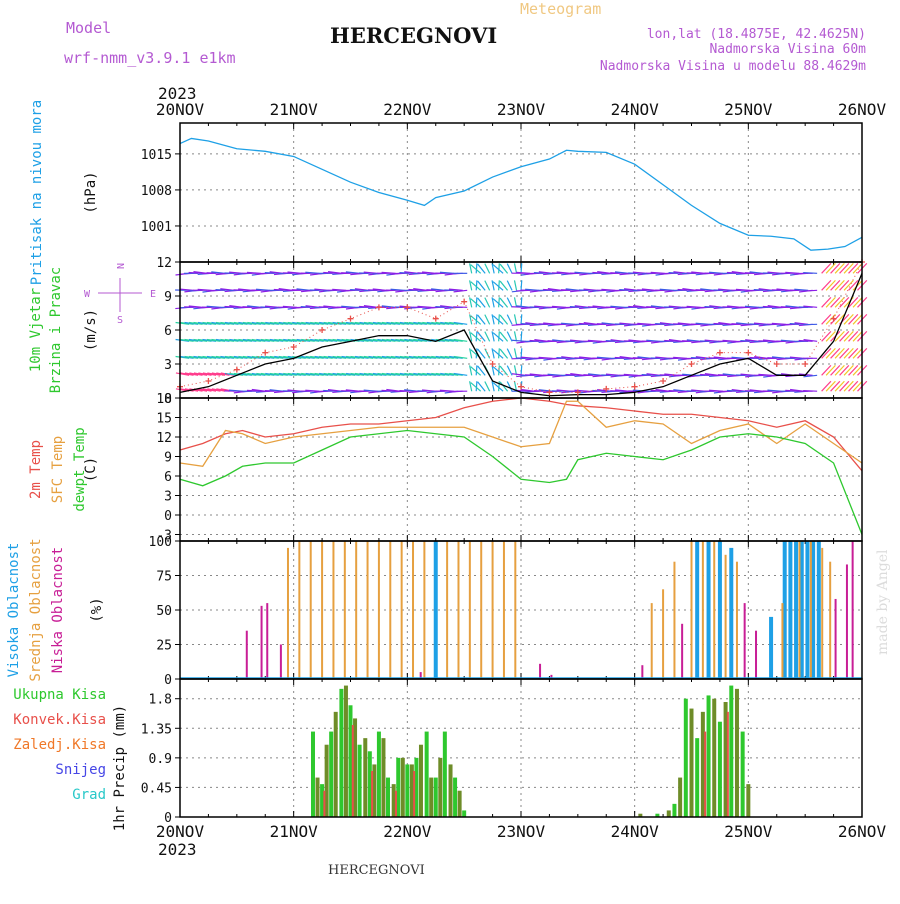 The image size is (900, 904). I want to click on x-tick-label-top: 20NOV, so click(180, 109).